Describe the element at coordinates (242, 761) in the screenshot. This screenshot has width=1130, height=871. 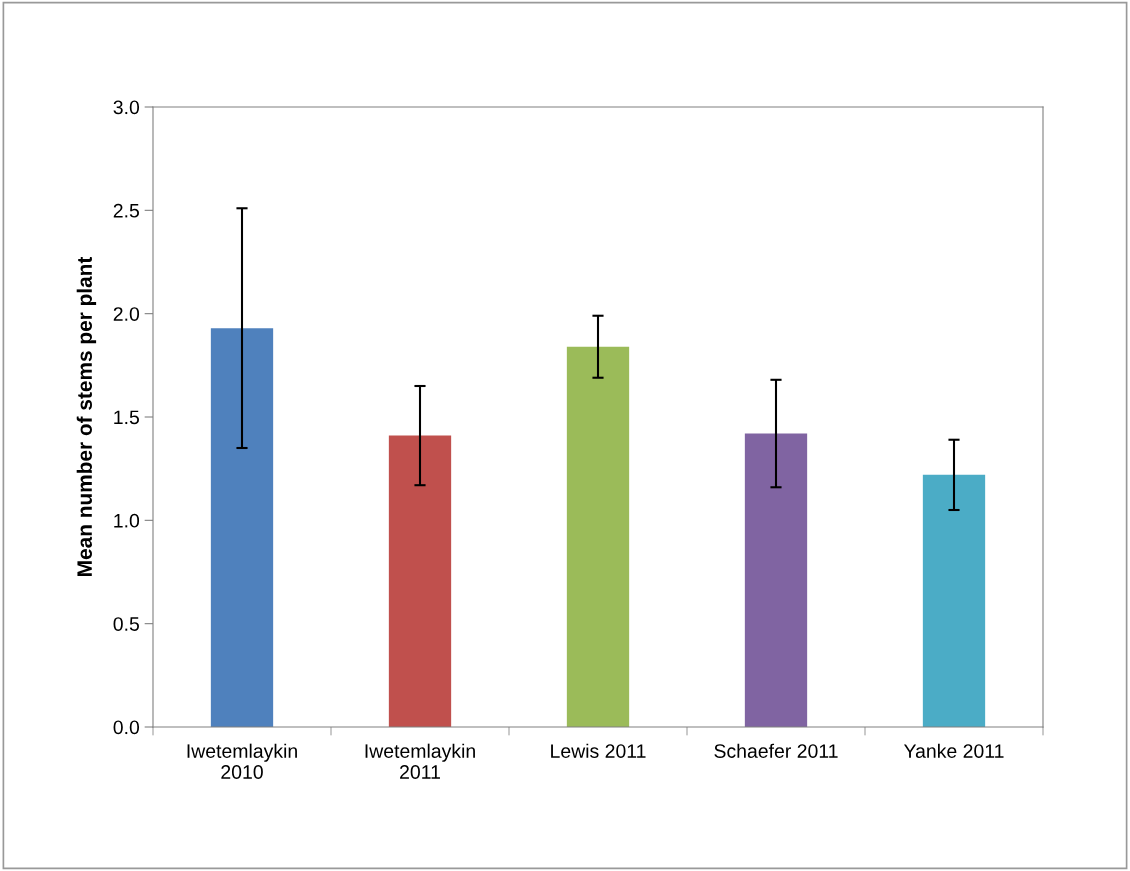
I see `x-tick-label: Iwetemlaykin 2010` at that location.